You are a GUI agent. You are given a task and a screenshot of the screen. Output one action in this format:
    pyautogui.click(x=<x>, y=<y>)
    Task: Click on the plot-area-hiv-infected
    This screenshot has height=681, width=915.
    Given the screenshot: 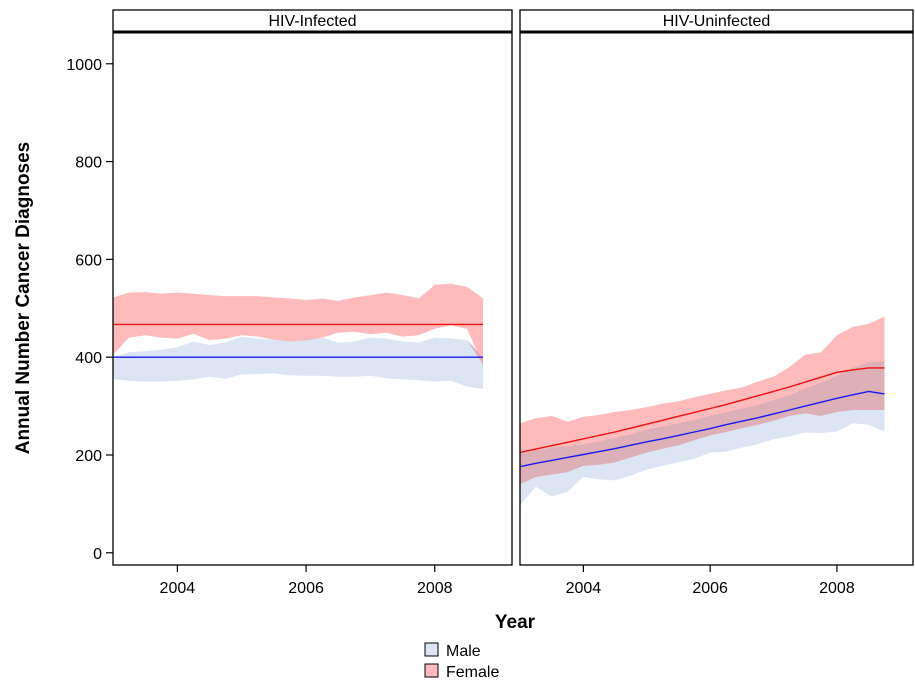 What is the action you would take?
    pyautogui.click(x=298, y=336)
    